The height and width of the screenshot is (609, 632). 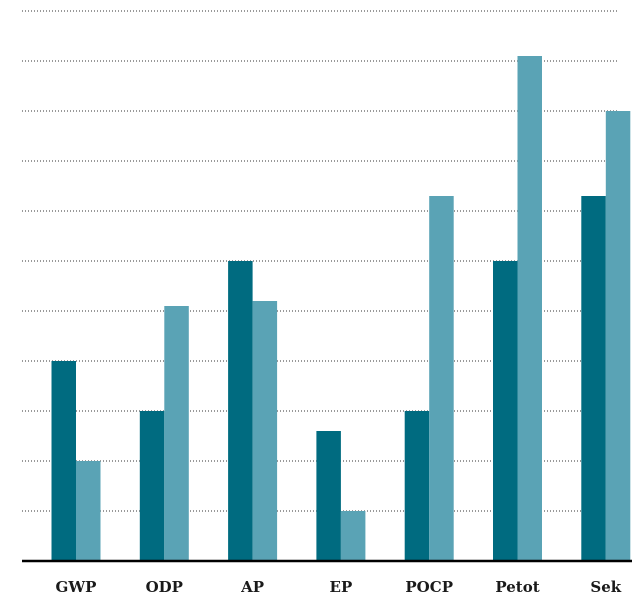 What do you see at coordinates (605, 587) in the screenshot?
I see `x-tick-label: Sek` at bounding box center [605, 587].